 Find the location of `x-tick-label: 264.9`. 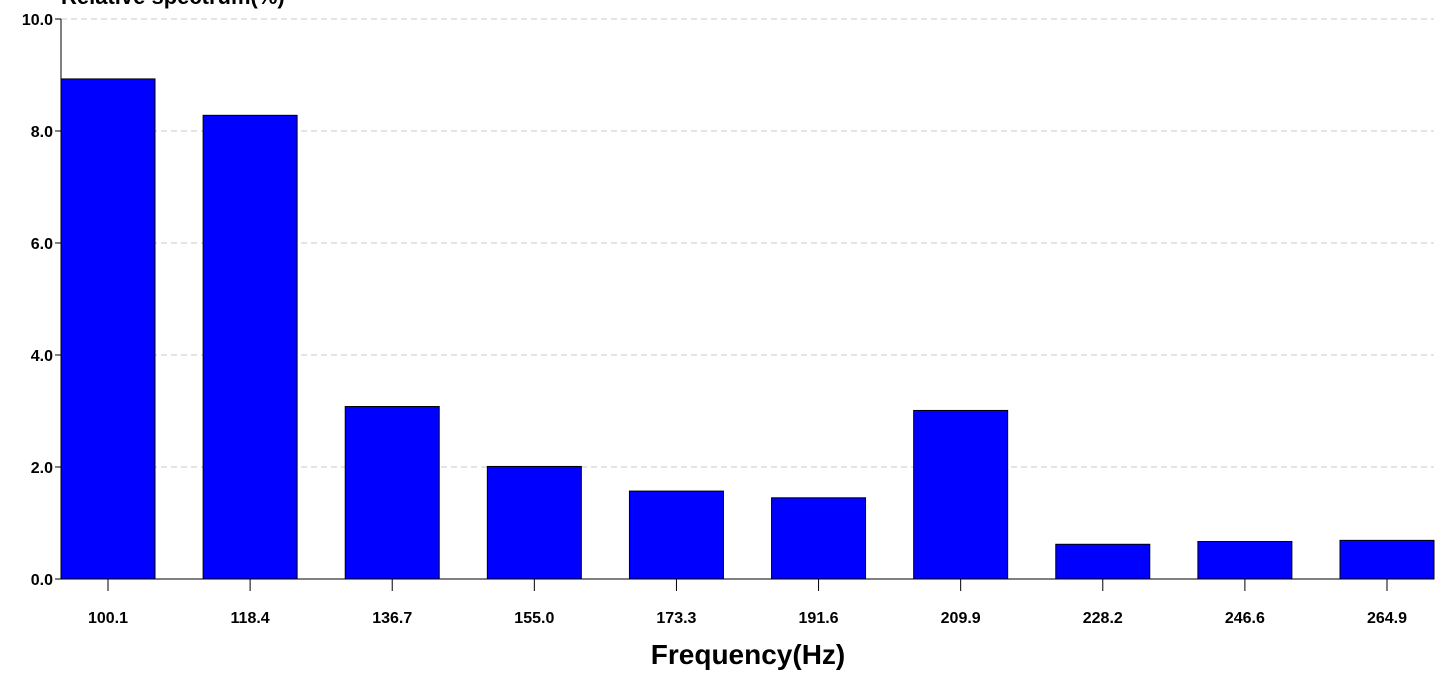

x-tick-label: 264.9 is located at coordinates (1387, 618).